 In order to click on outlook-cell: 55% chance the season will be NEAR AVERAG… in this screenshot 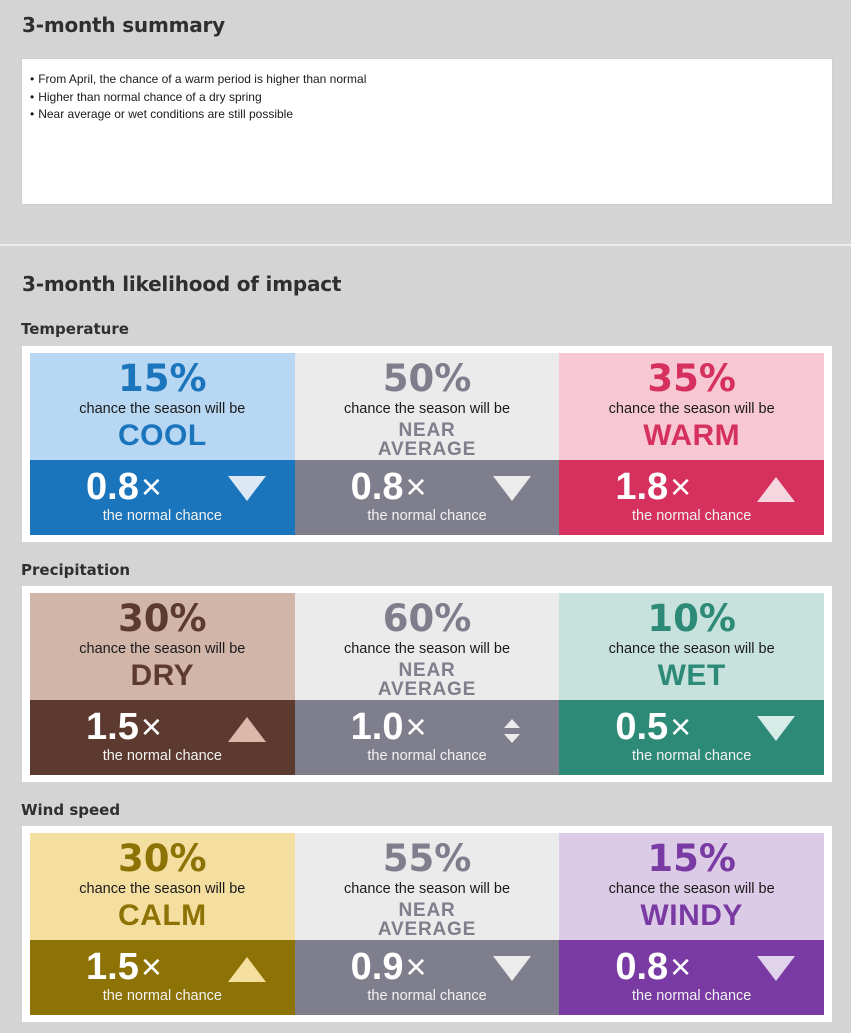, I will do `click(427, 924)`.